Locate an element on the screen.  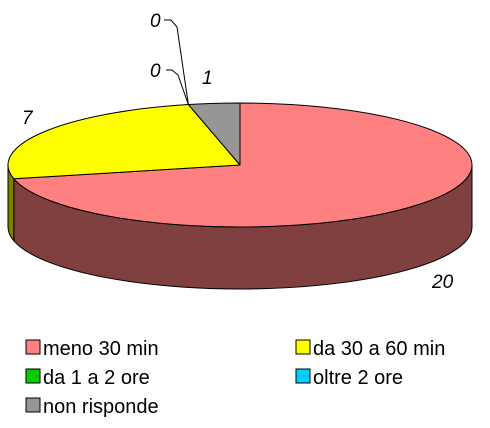
legend-item-da-30-a-60-min: da 30 a 60 min is located at coordinates (370, 349).